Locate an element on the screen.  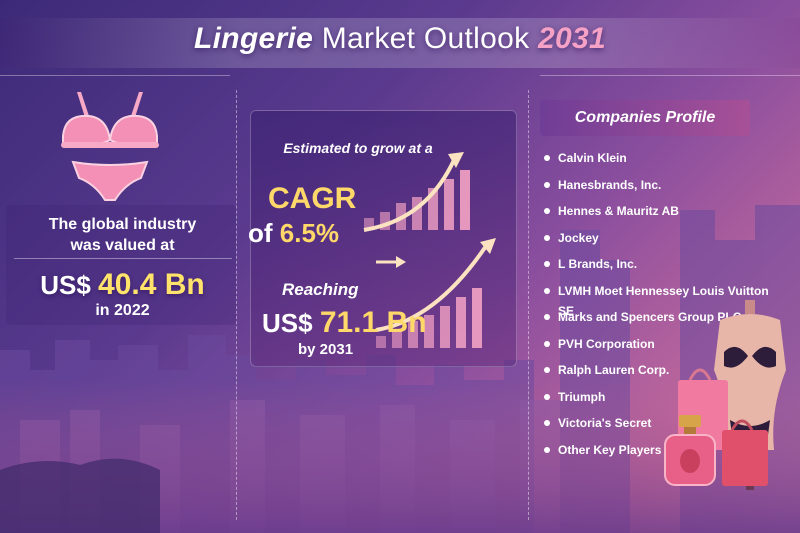
company-item: Triumph is located at coordinates (660, 400).